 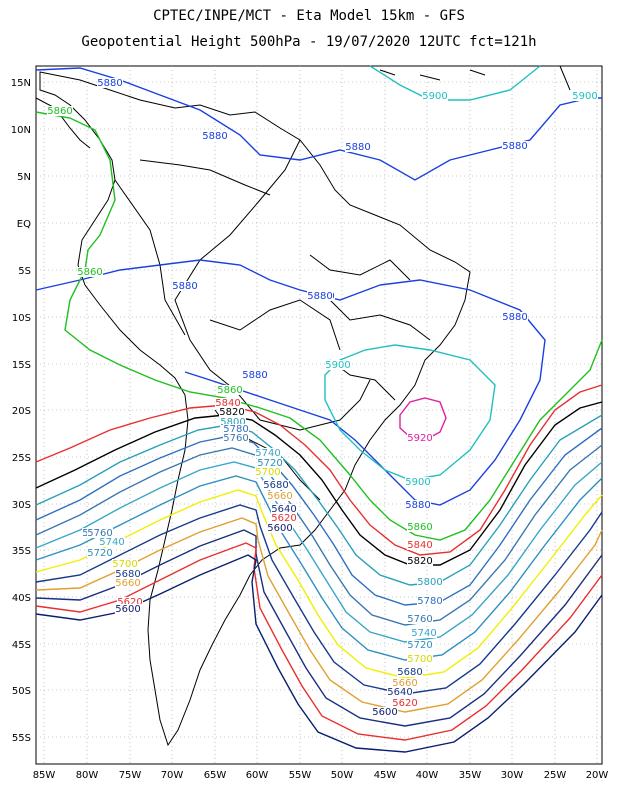 I want to click on lon-tick-label: 65W, so click(x=215, y=775).